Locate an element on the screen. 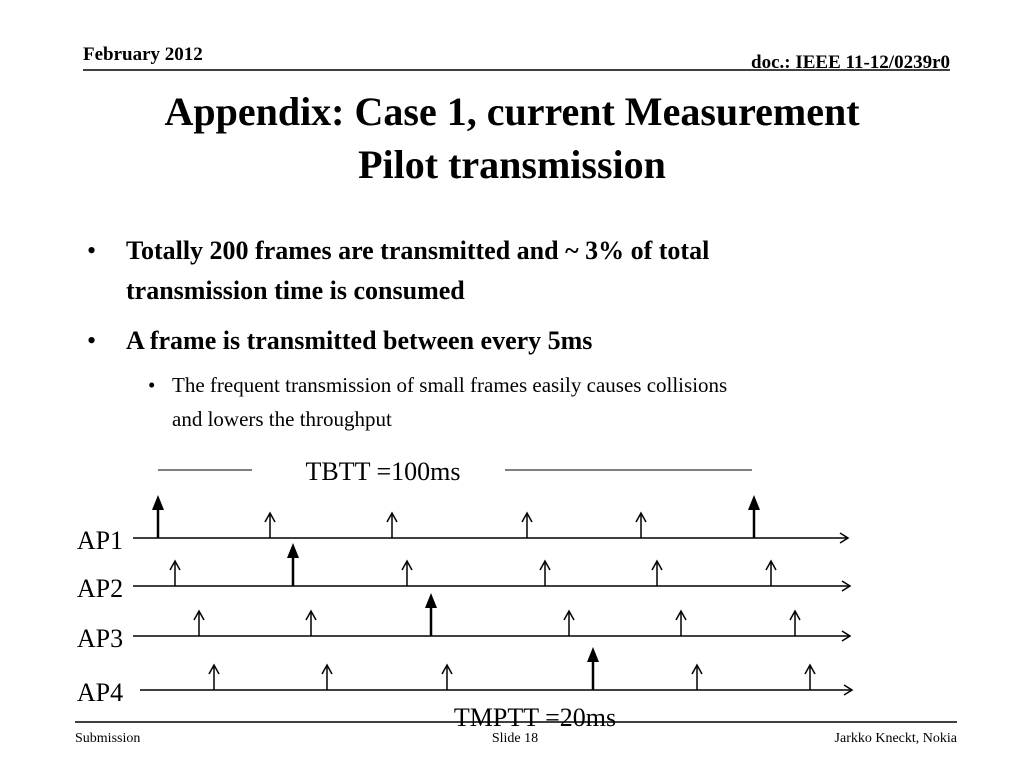 The height and width of the screenshot is (768, 1024). row-label: AP2 is located at coordinates (100, 588).